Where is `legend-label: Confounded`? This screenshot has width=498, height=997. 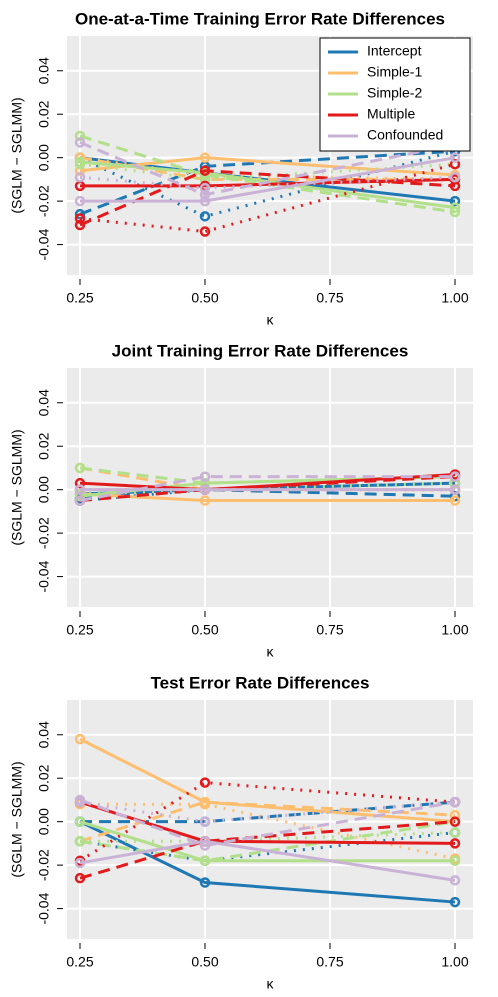 legend-label: Confounded is located at coordinates (405, 135).